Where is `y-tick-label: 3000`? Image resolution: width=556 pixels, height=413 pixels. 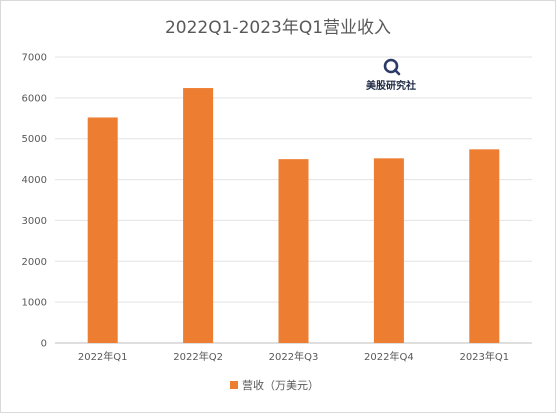 y-tick-label: 3000 is located at coordinates (34, 221).